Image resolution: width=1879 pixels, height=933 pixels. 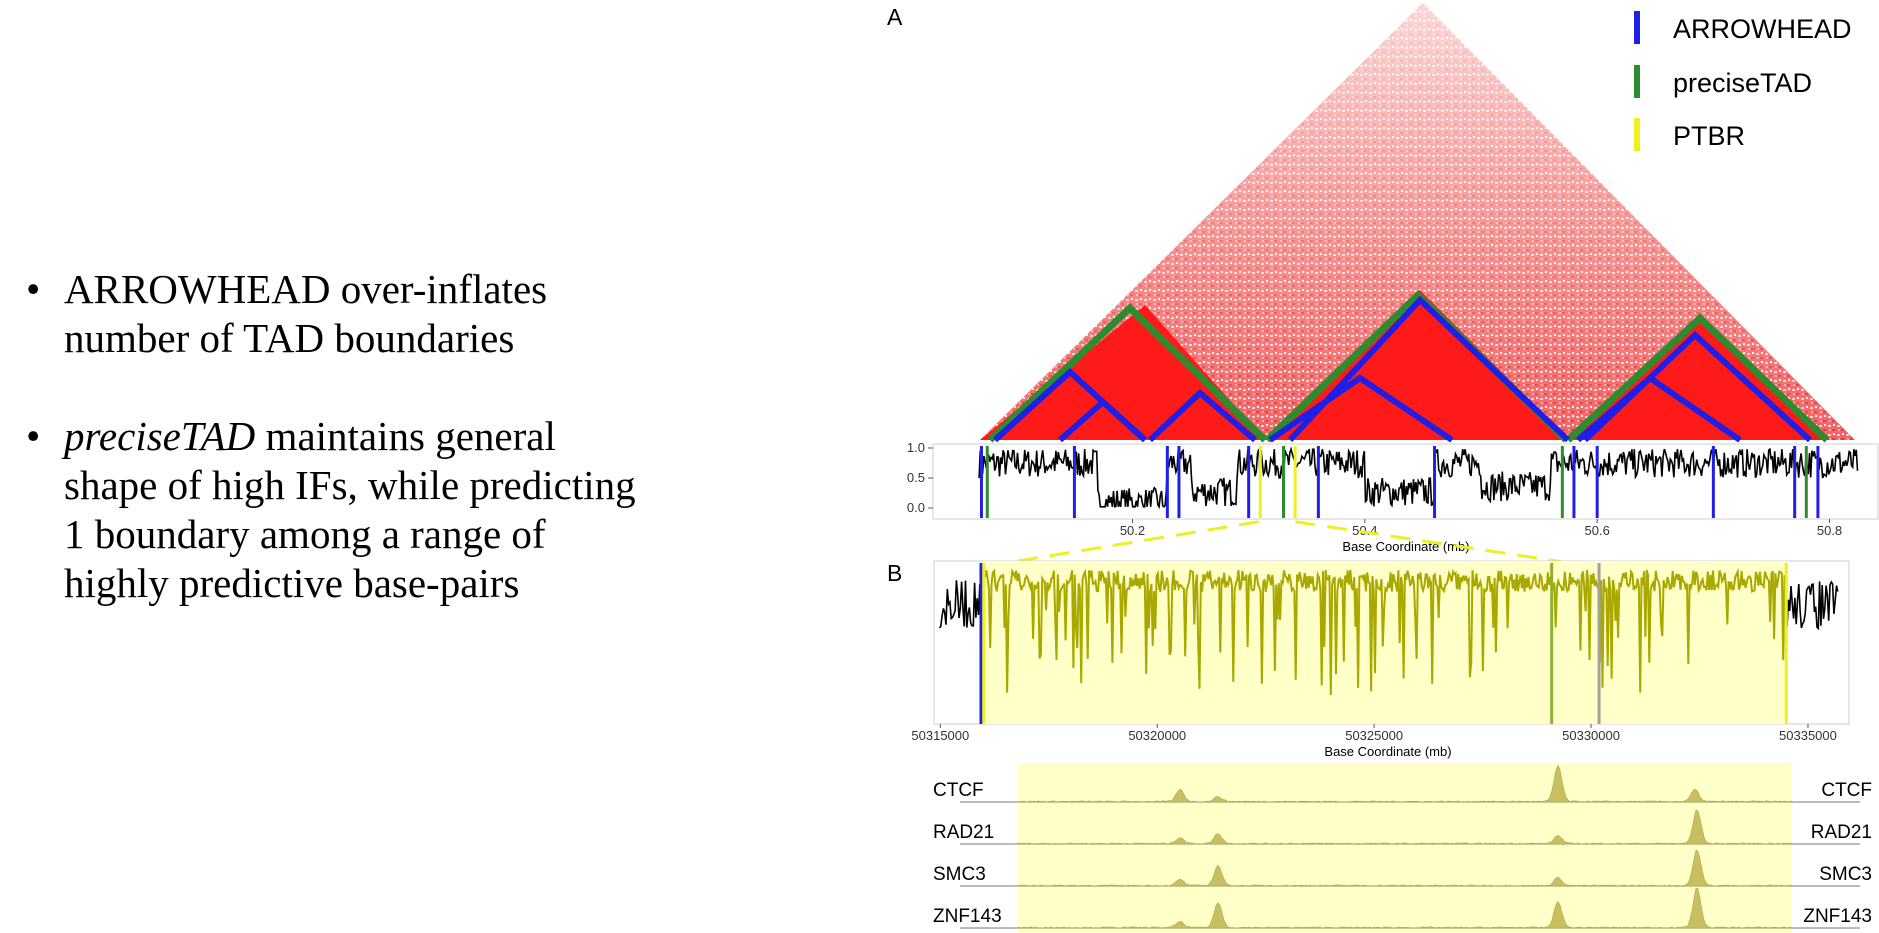 I want to click on panel-a-xtick-label-0: 50.2, so click(x=1132, y=530).